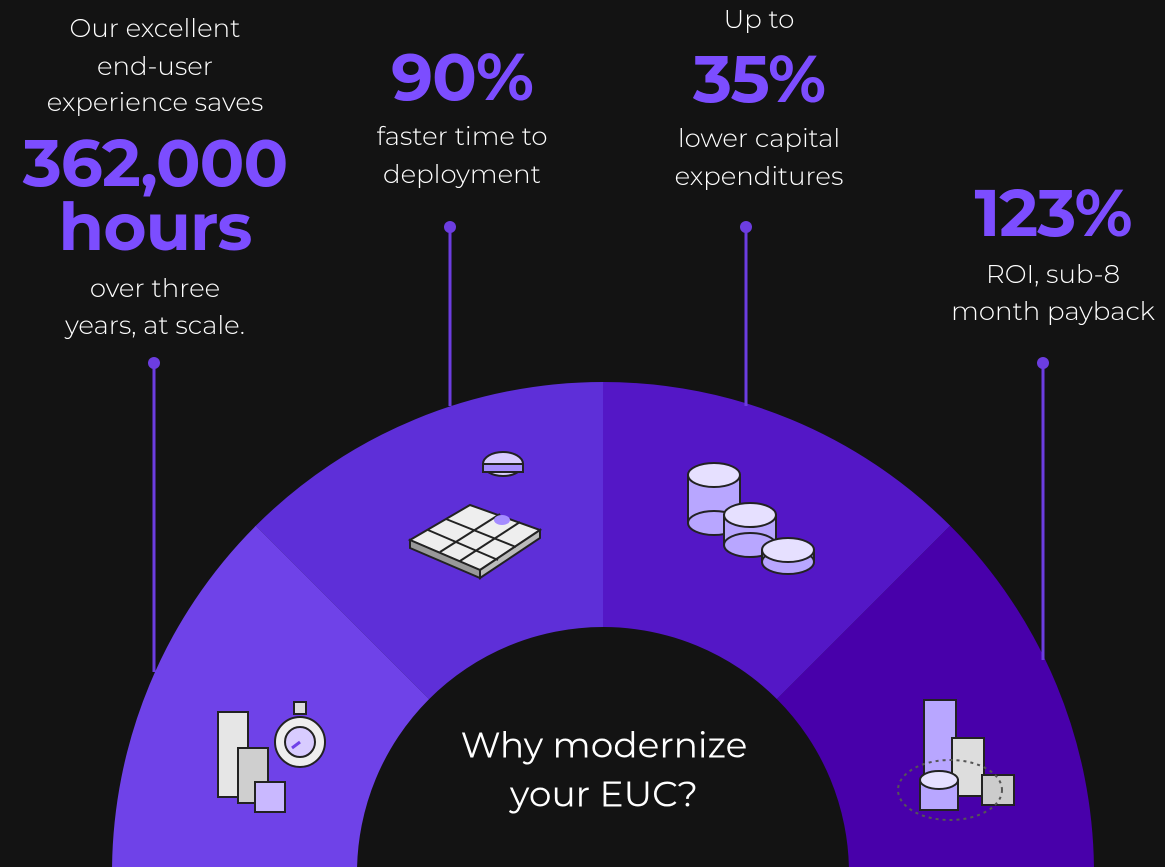 Image resolution: width=1165 pixels, height=867 pixels. Describe the element at coordinates (751, 518) in the screenshot. I see `icon-coins` at that location.